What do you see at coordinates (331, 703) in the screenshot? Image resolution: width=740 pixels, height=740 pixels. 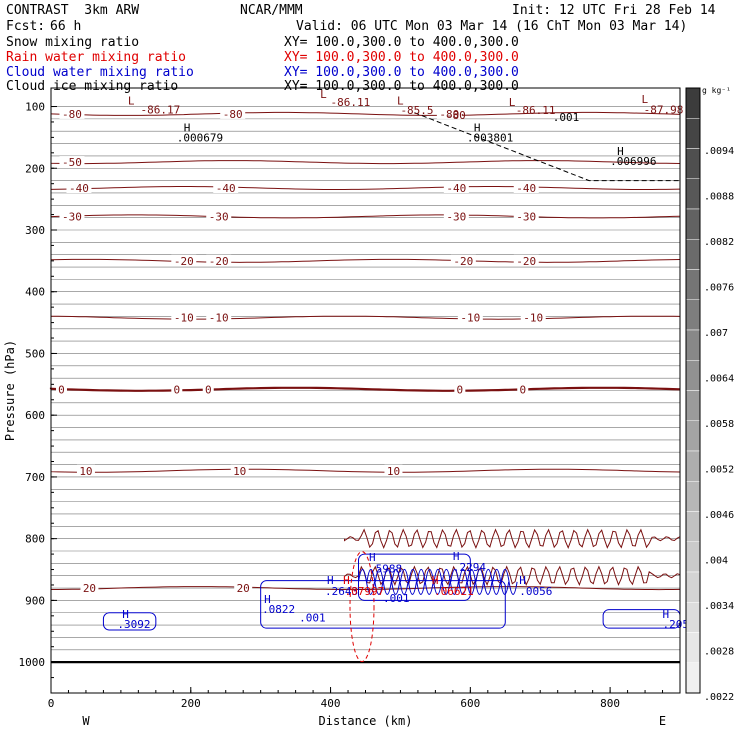 I see `x-tick-label: 400` at bounding box center [331, 703].